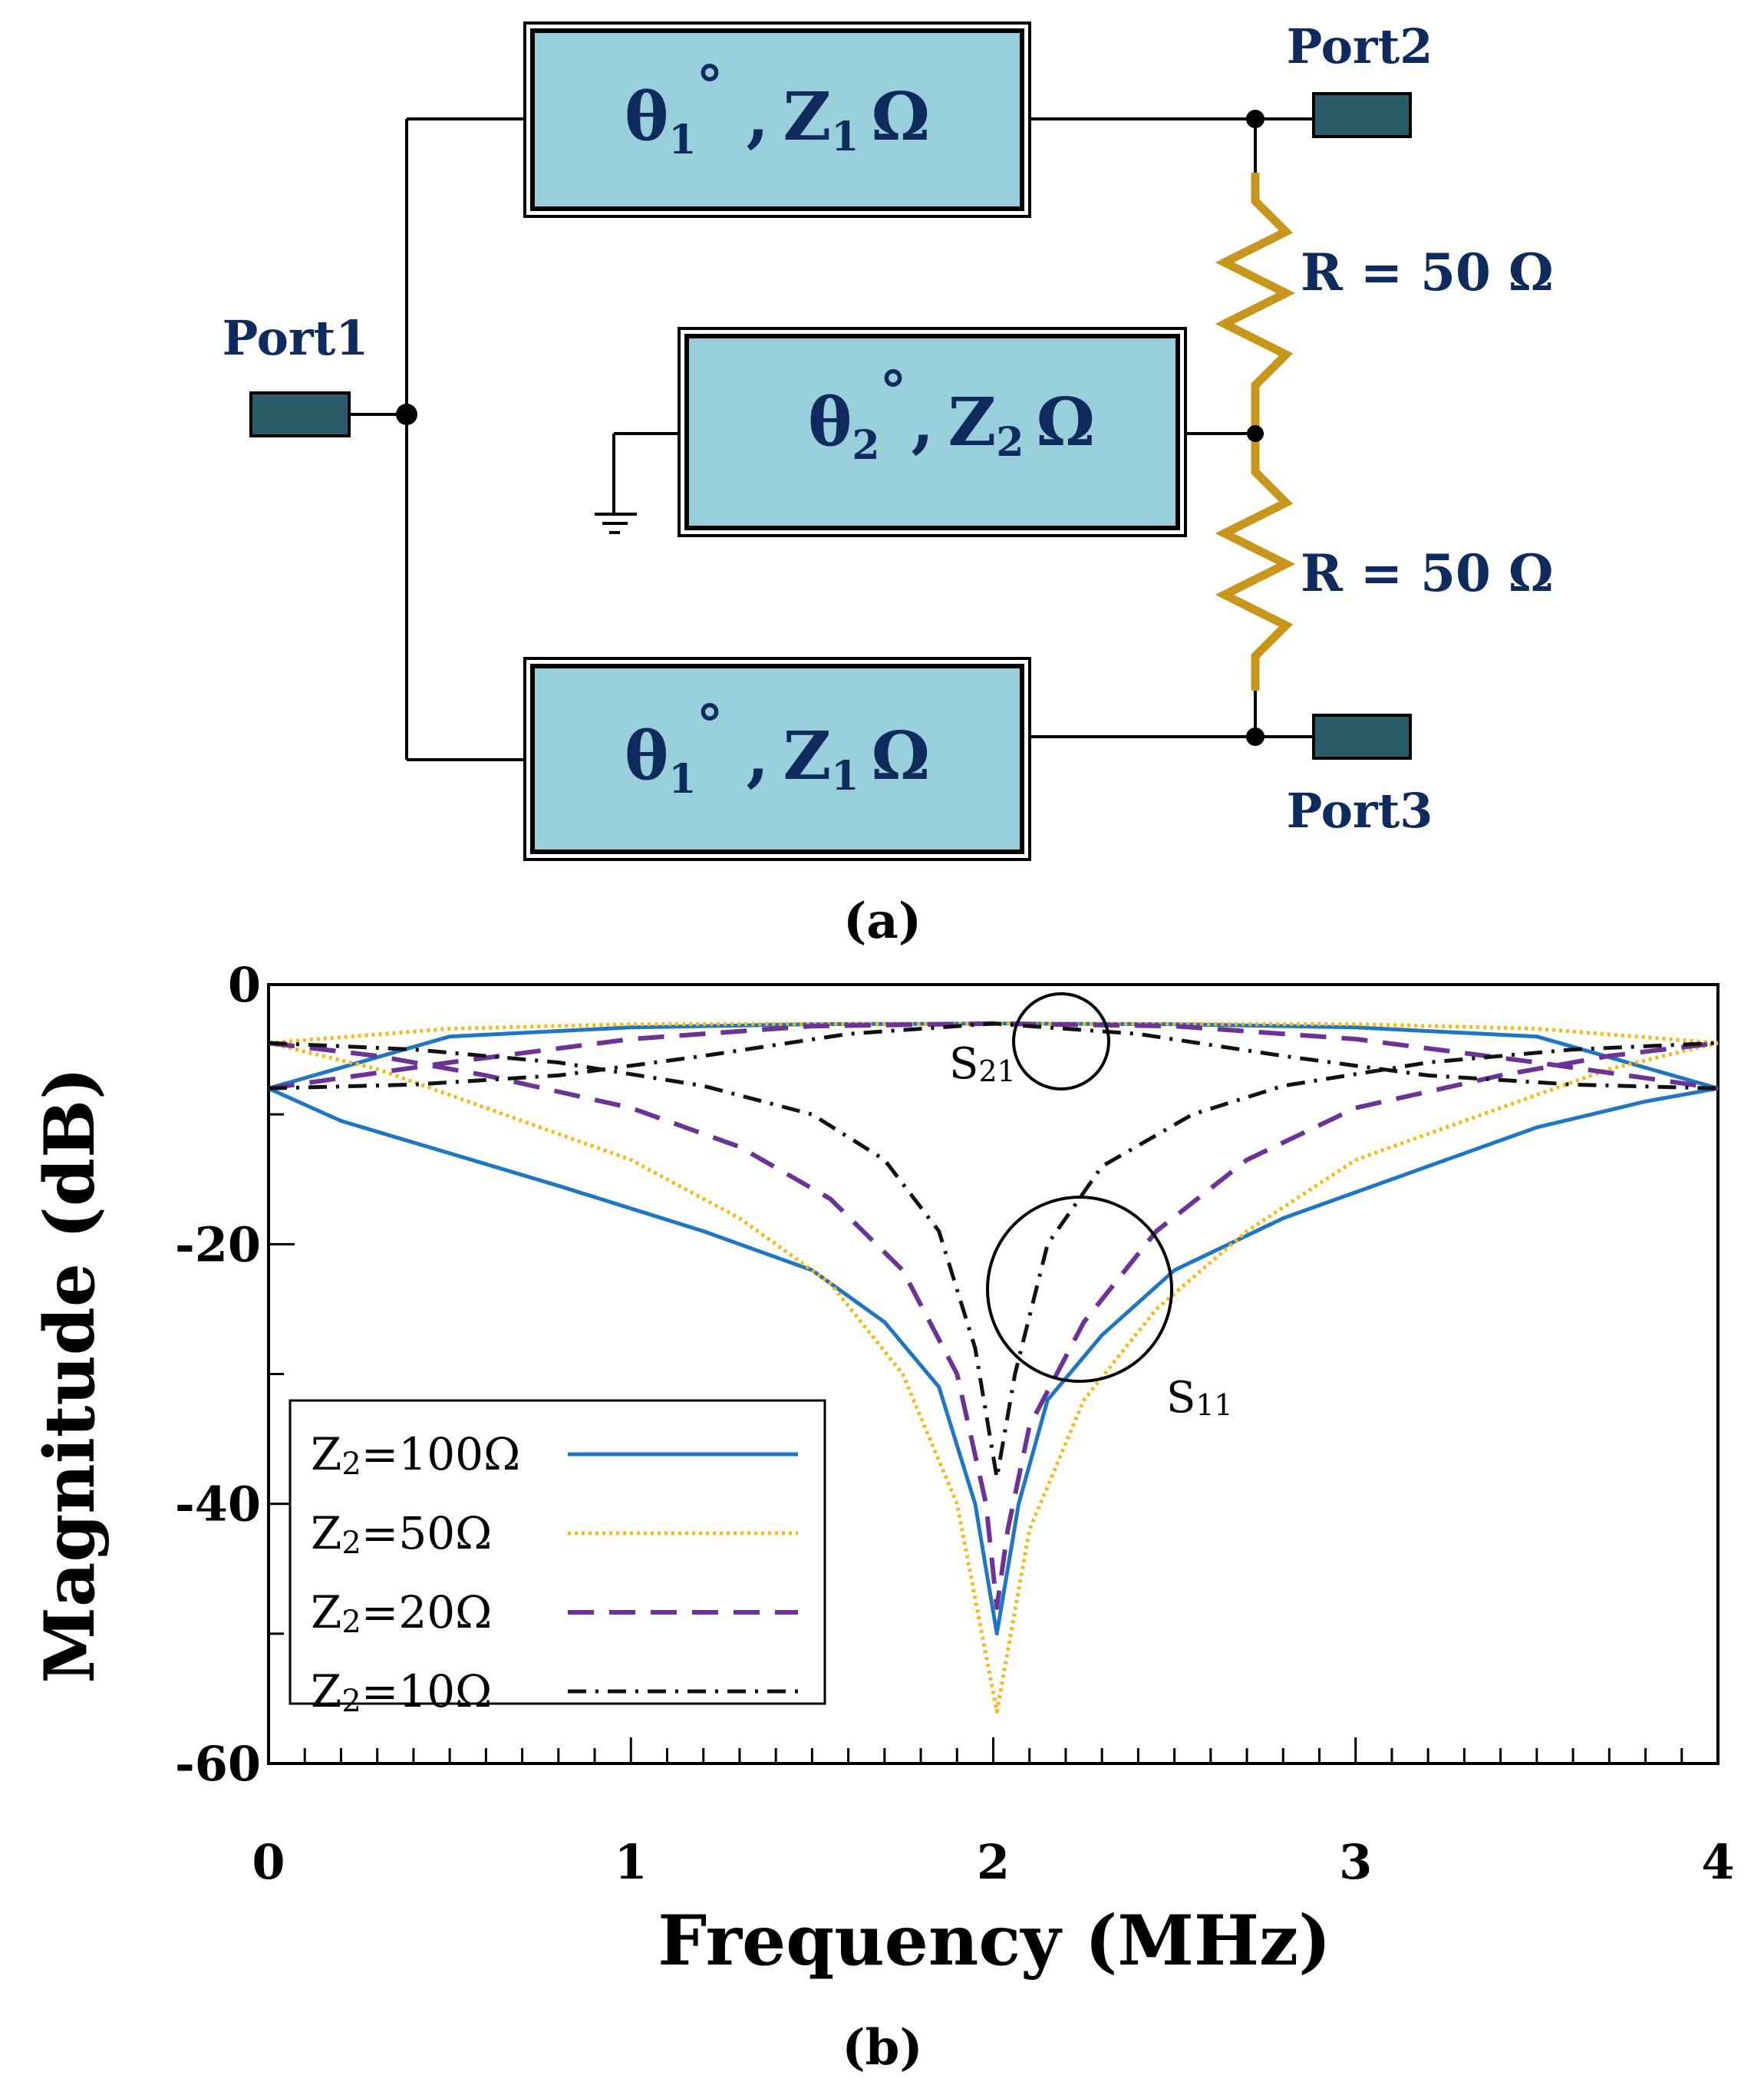 The image size is (1764, 2095). Describe the element at coordinates (883, 921) in the screenshot. I see `caption-a: (a)` at that location.